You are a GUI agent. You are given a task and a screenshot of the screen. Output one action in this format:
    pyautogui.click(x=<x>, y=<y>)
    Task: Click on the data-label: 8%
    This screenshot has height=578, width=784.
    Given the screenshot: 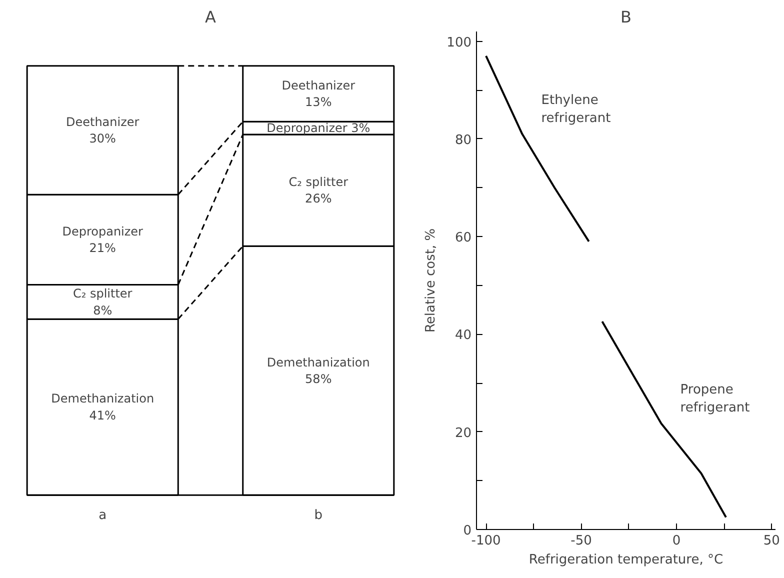 What is the action you would take?
    pyautogui.click(x=102, y=310)
    